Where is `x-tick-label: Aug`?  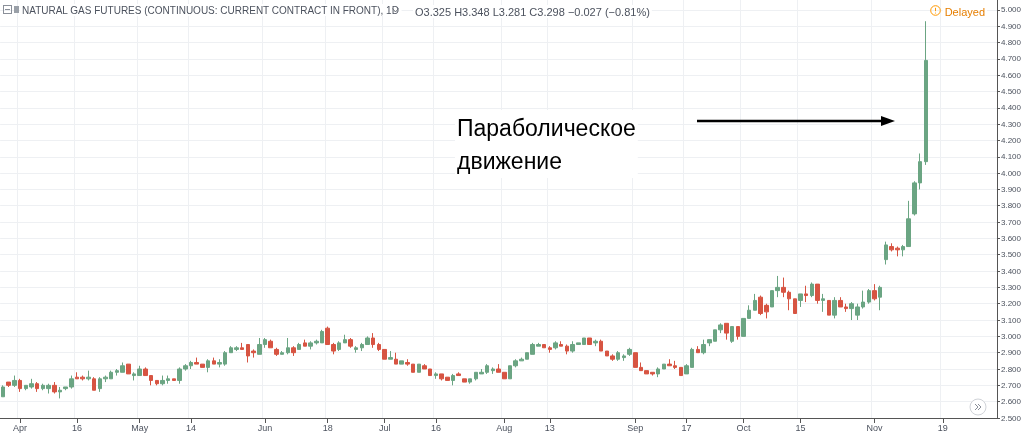 x-tick-label: Aug is located at coordinates (504, 427).